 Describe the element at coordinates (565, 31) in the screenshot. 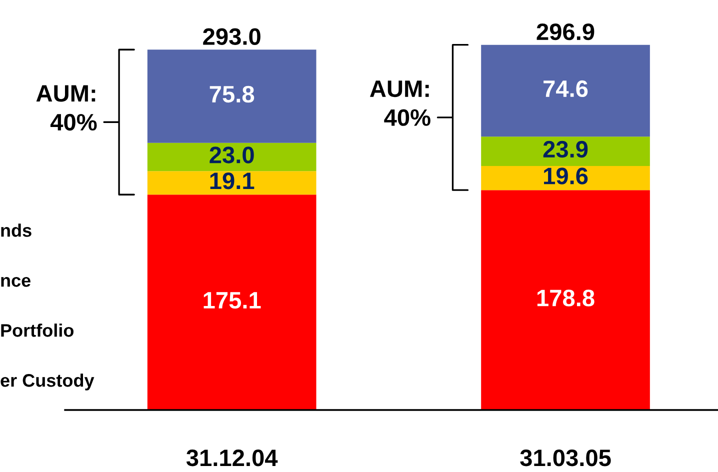

I see `total-label: 296.9` at that location.